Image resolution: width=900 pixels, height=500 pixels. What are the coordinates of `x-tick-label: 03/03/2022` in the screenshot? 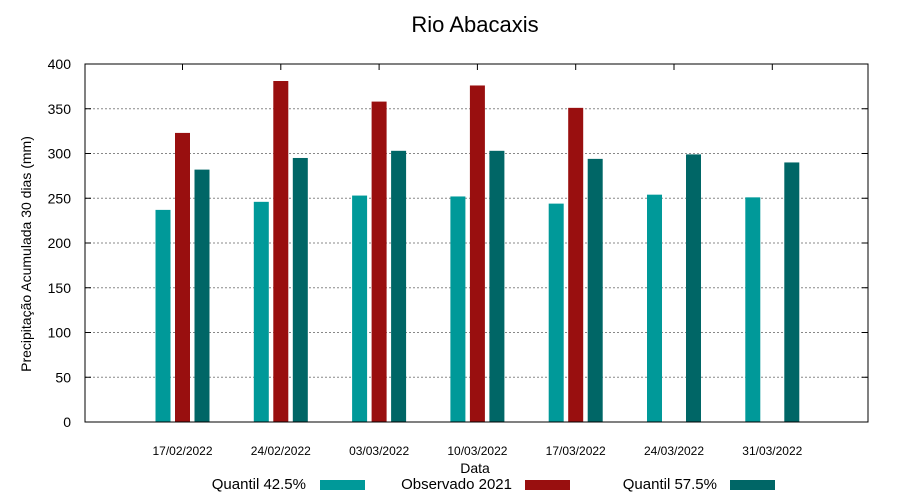 It's located at (379, 451).